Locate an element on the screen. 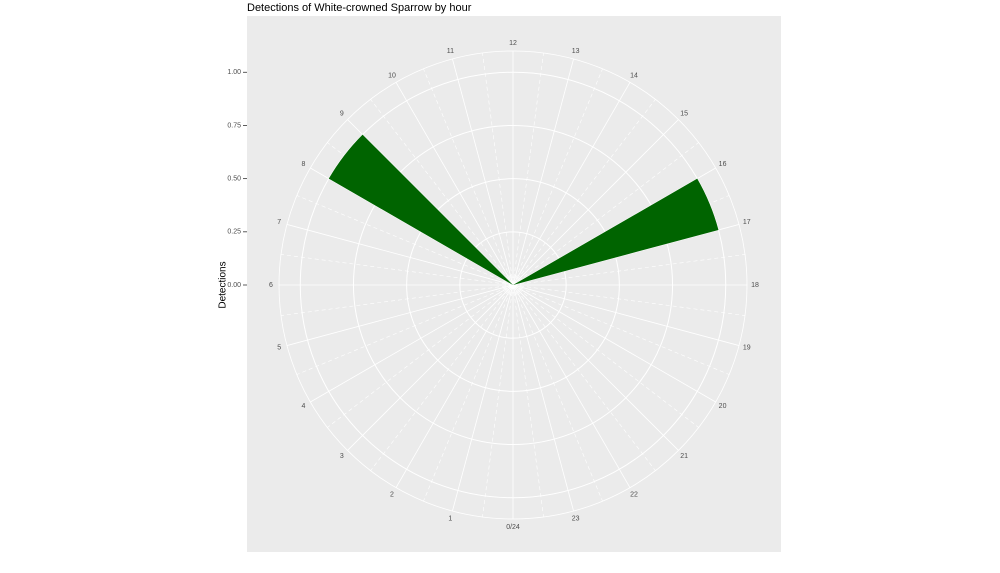 This screenshot has width=1000, height=573. y-tick-label: 0.00 is located at coordinates (234, 285).